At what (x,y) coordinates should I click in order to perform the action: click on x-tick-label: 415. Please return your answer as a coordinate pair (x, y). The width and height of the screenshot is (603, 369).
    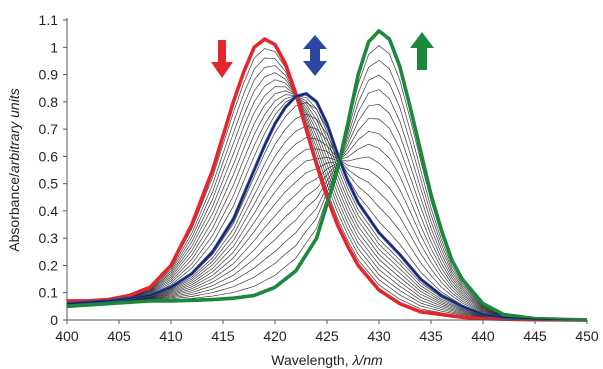
    Looking at the image, I should click on (223, 336).